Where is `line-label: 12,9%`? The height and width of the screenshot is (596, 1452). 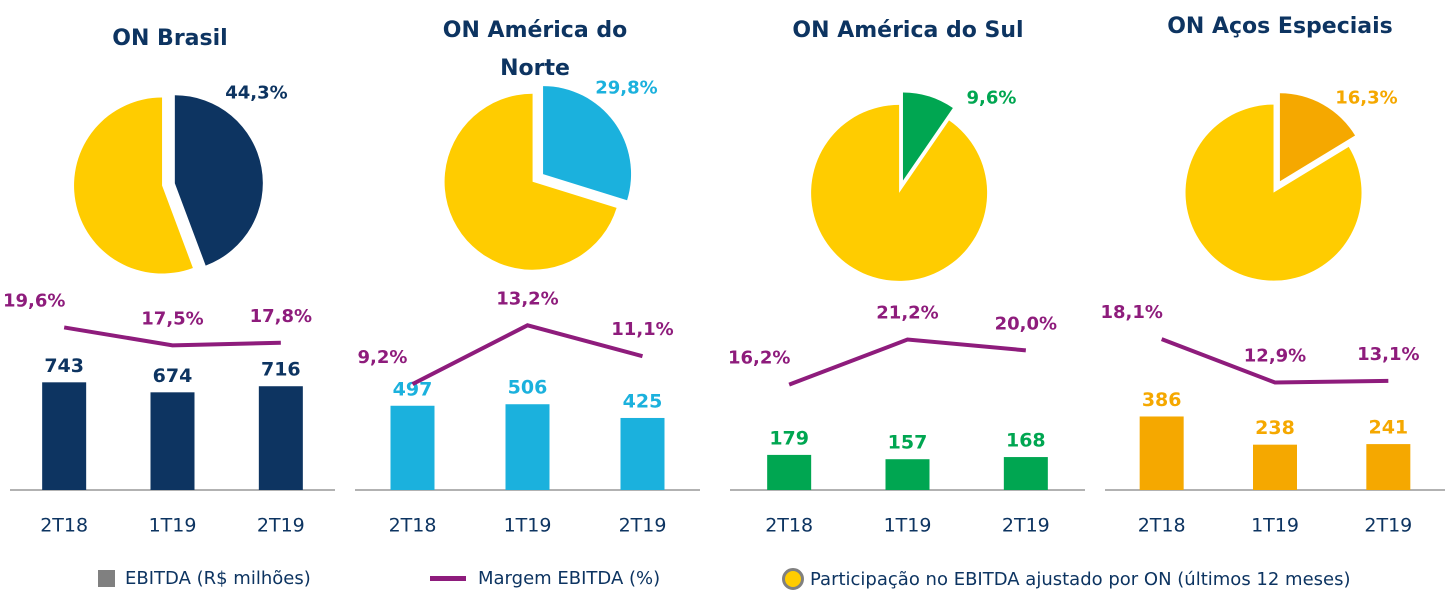 line-label: 12,9% is located at coordinates (1275, 356).